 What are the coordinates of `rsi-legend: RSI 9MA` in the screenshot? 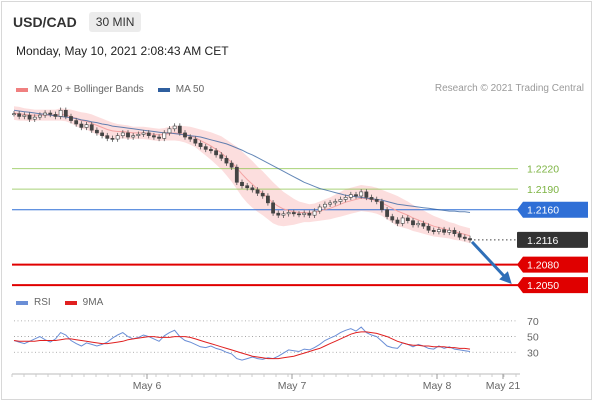 It's located at (66, 302).